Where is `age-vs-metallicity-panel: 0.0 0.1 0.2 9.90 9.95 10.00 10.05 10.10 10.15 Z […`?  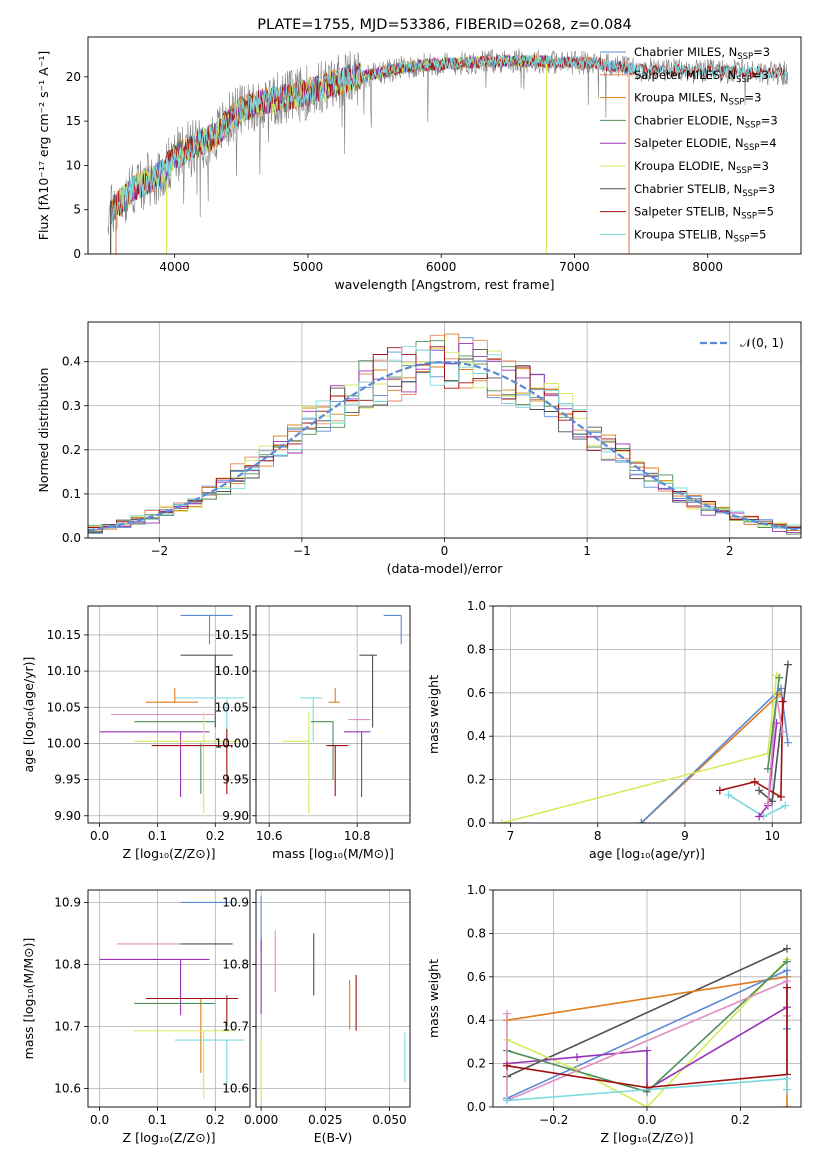
age-vs-metallicity-panel: 0.0 0.1 0.2 9.90 9.95 10.00 10.05 10.10 10.15 Z [… is located at coordinates (136, 733).